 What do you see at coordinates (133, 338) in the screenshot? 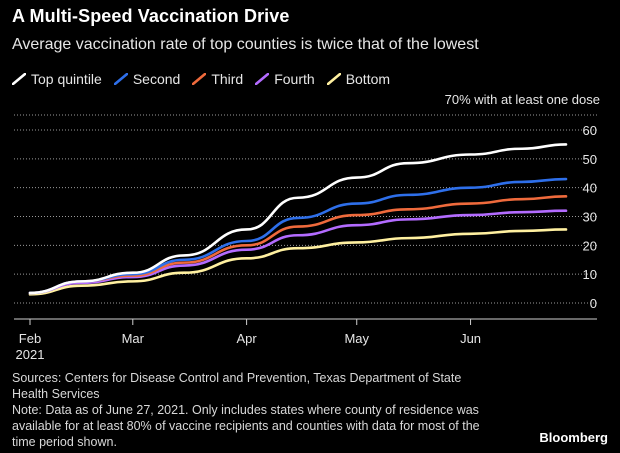
I see `x-tick-label: Mar` at bounding box center [133, 338].